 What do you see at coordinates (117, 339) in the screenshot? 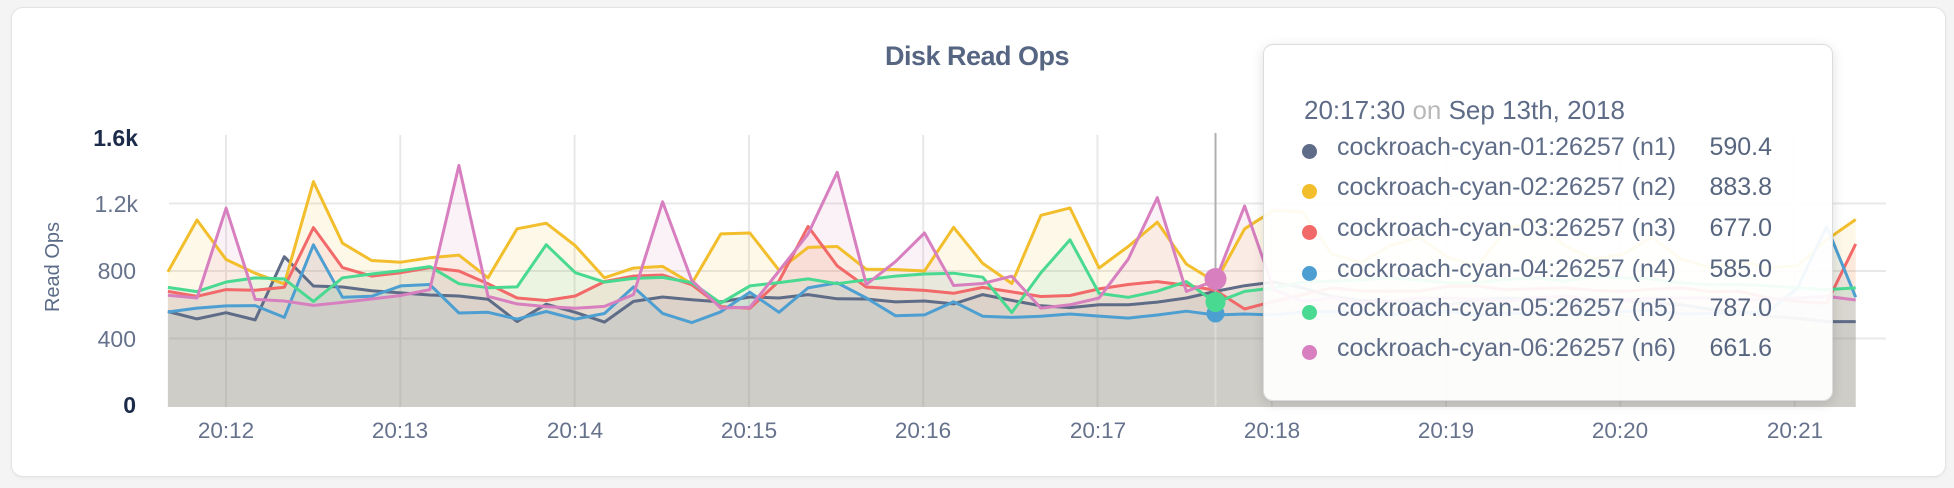
I see `svg-text: 400` at bounding box center [117, 339].